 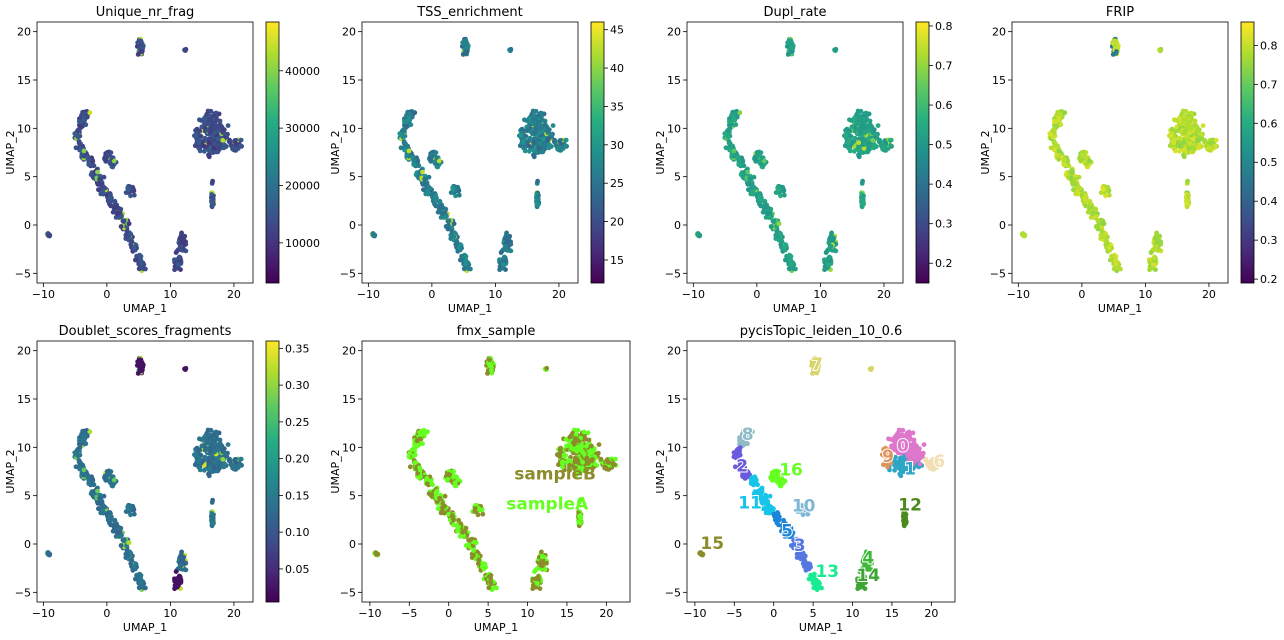 I want to click on y-tick-label: −5, so click(x=673, y=273).